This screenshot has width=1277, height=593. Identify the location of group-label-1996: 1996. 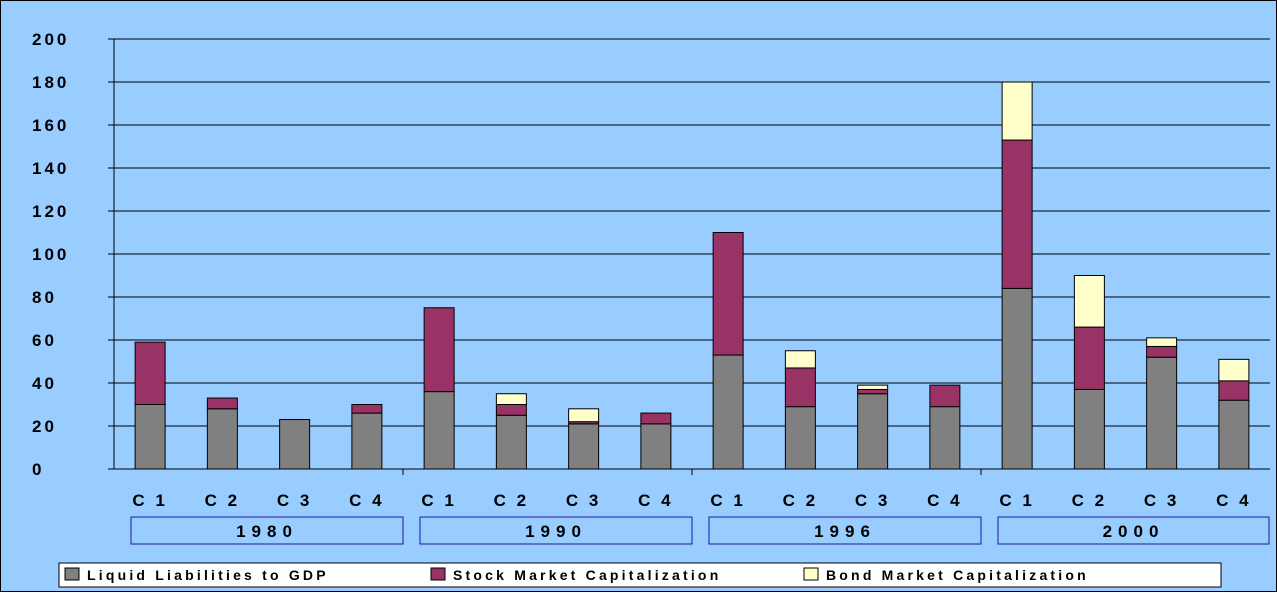
(845, 531).